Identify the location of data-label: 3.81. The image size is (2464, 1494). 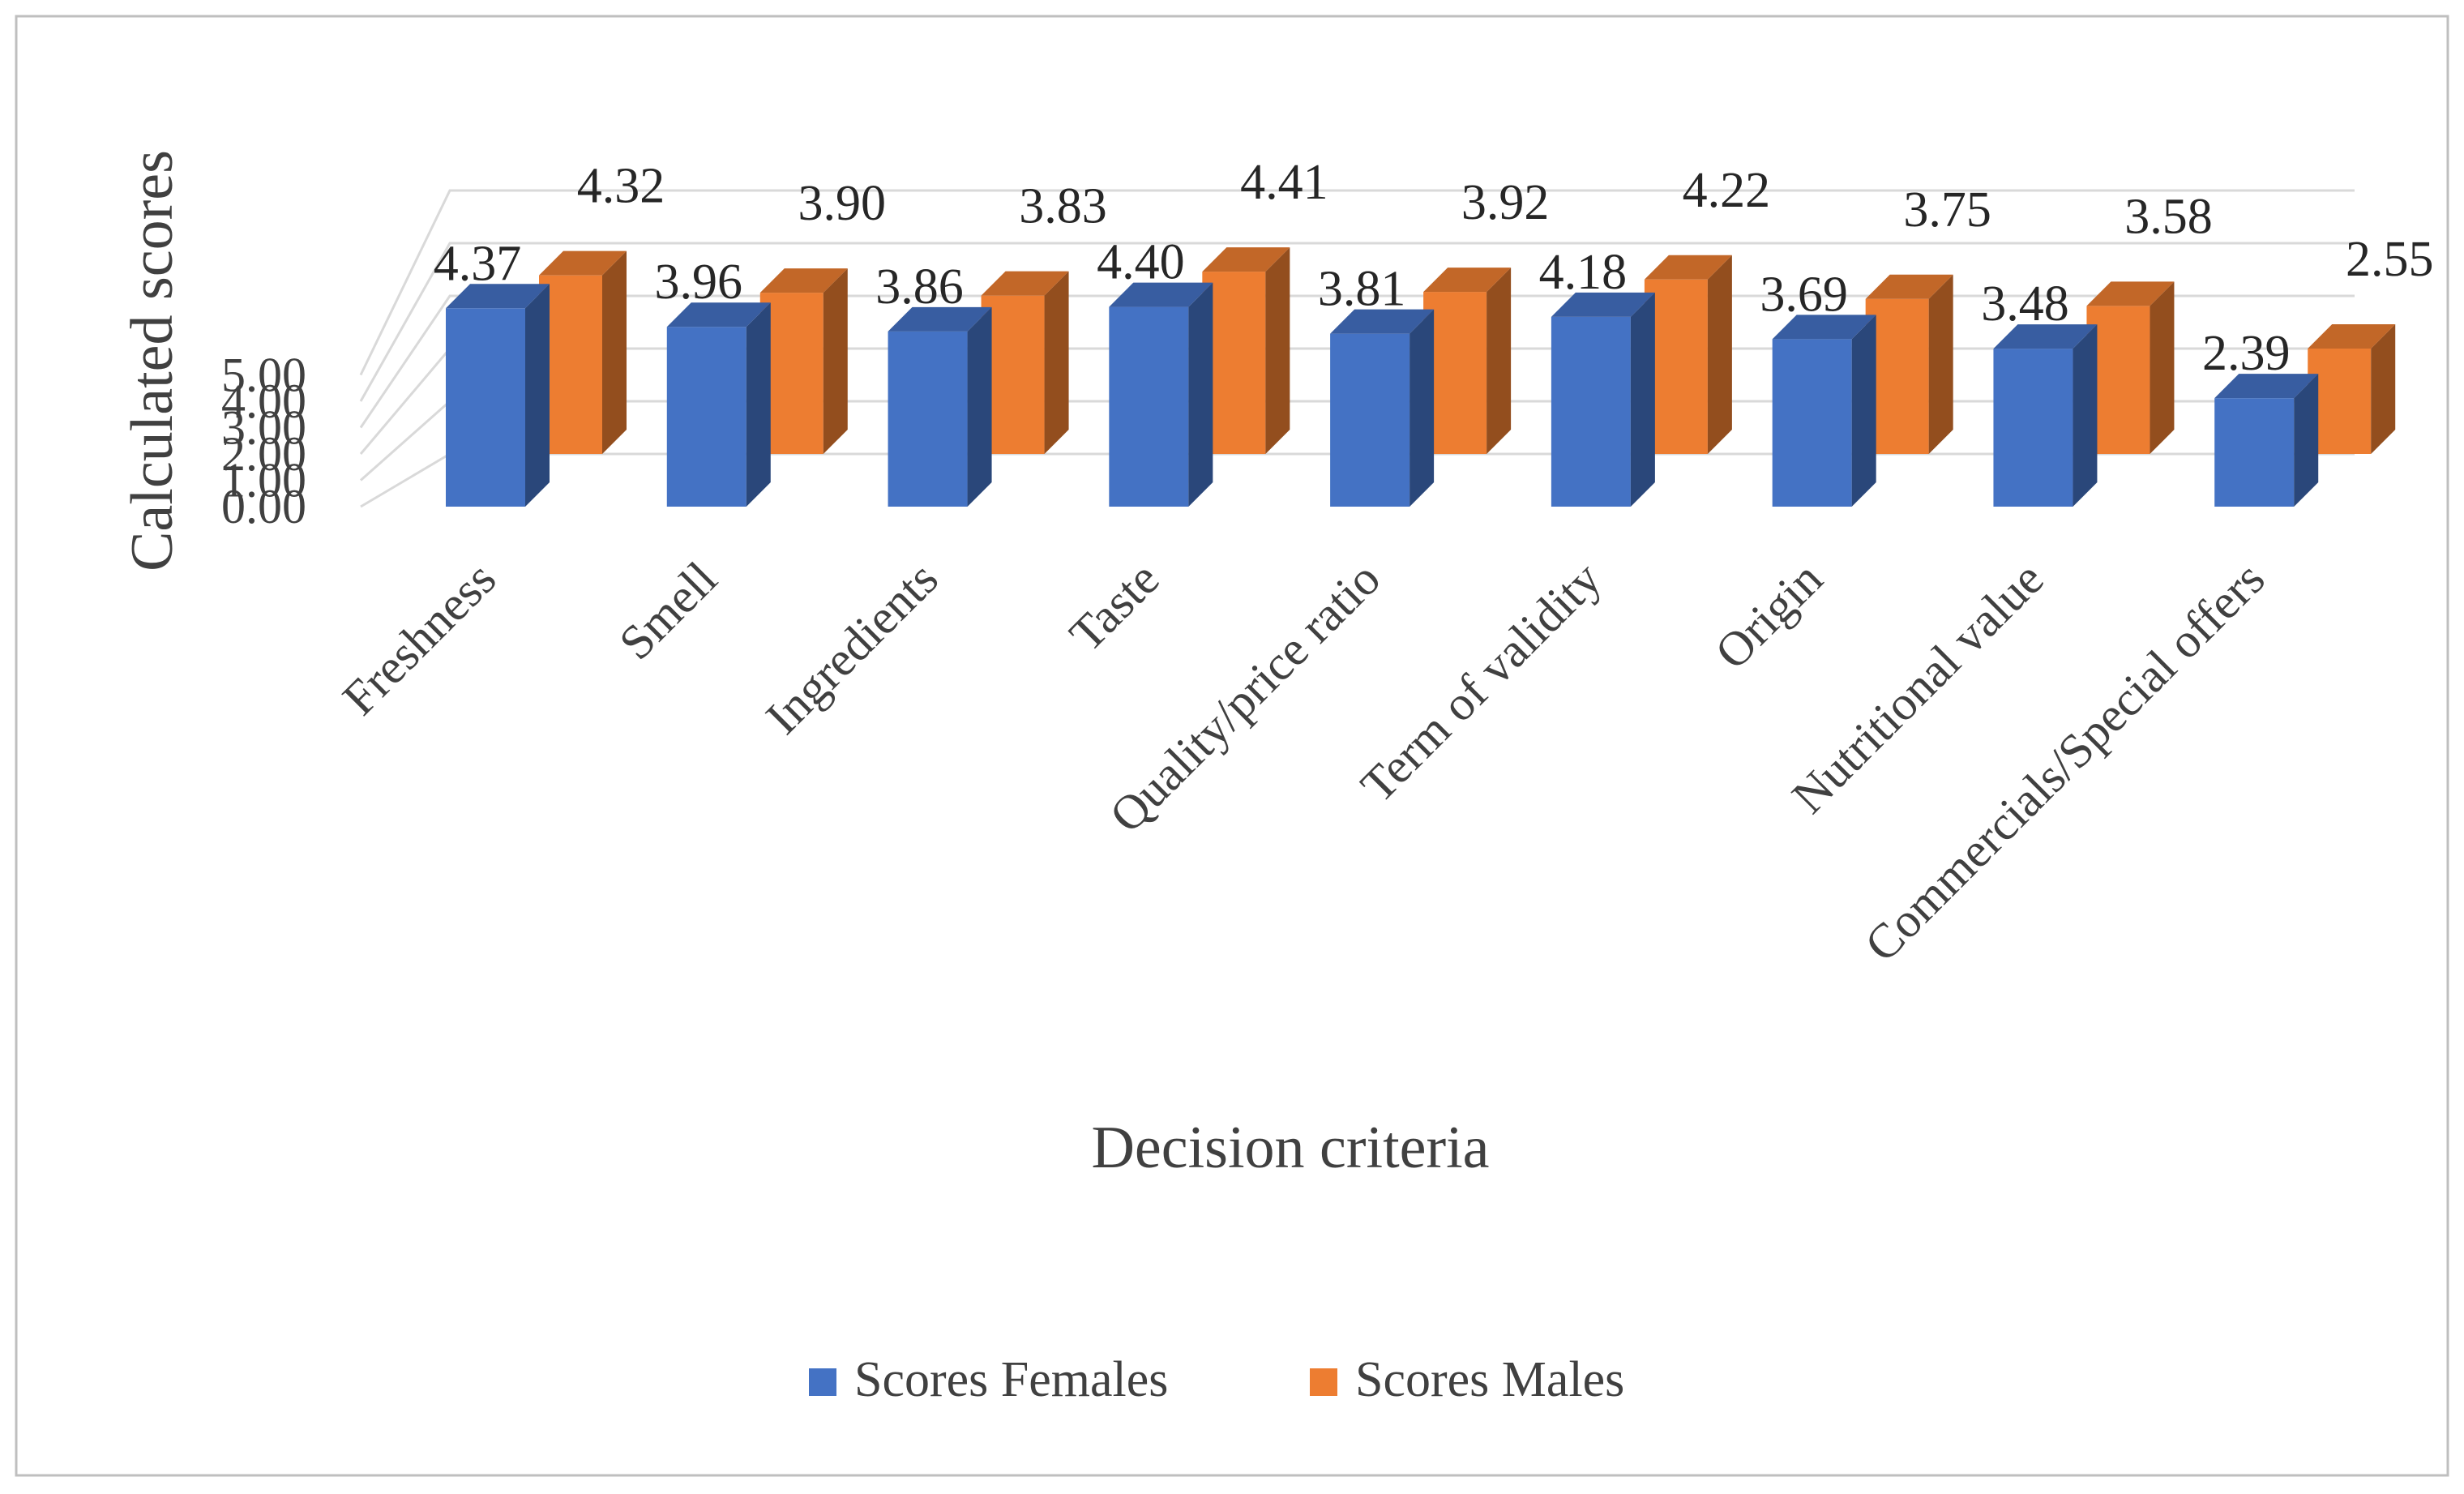
(1362, 289).